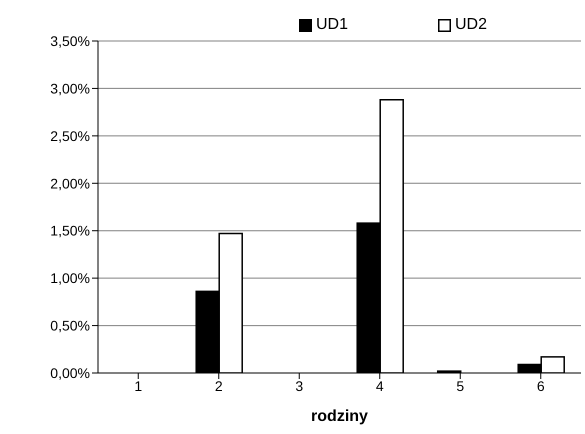 This screenshot has height=434, width=585. I want to click on x-tick-label: 5, so click(460, 386).